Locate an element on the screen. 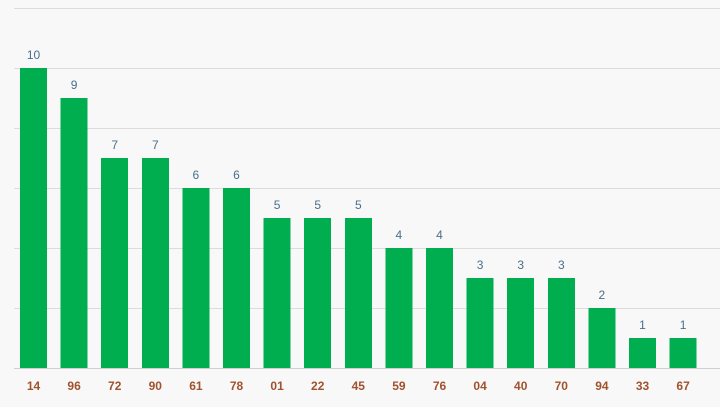 The image size is (720, 407). category-label: 01 is located at coordinates (277, 386).